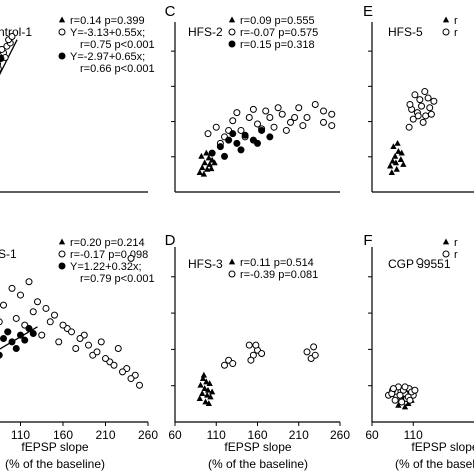  I want to click on panel-f-x-tick-label: 60, so click(372, 435).